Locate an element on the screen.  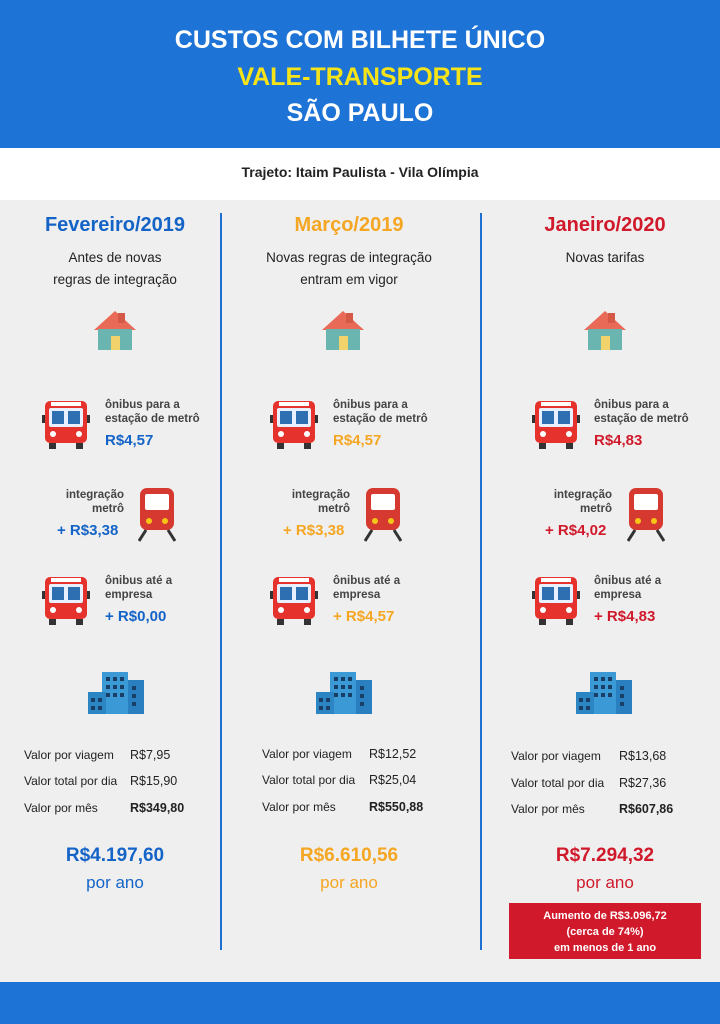
per-day-value: R$15,90 is located at coordinates (154, 781).